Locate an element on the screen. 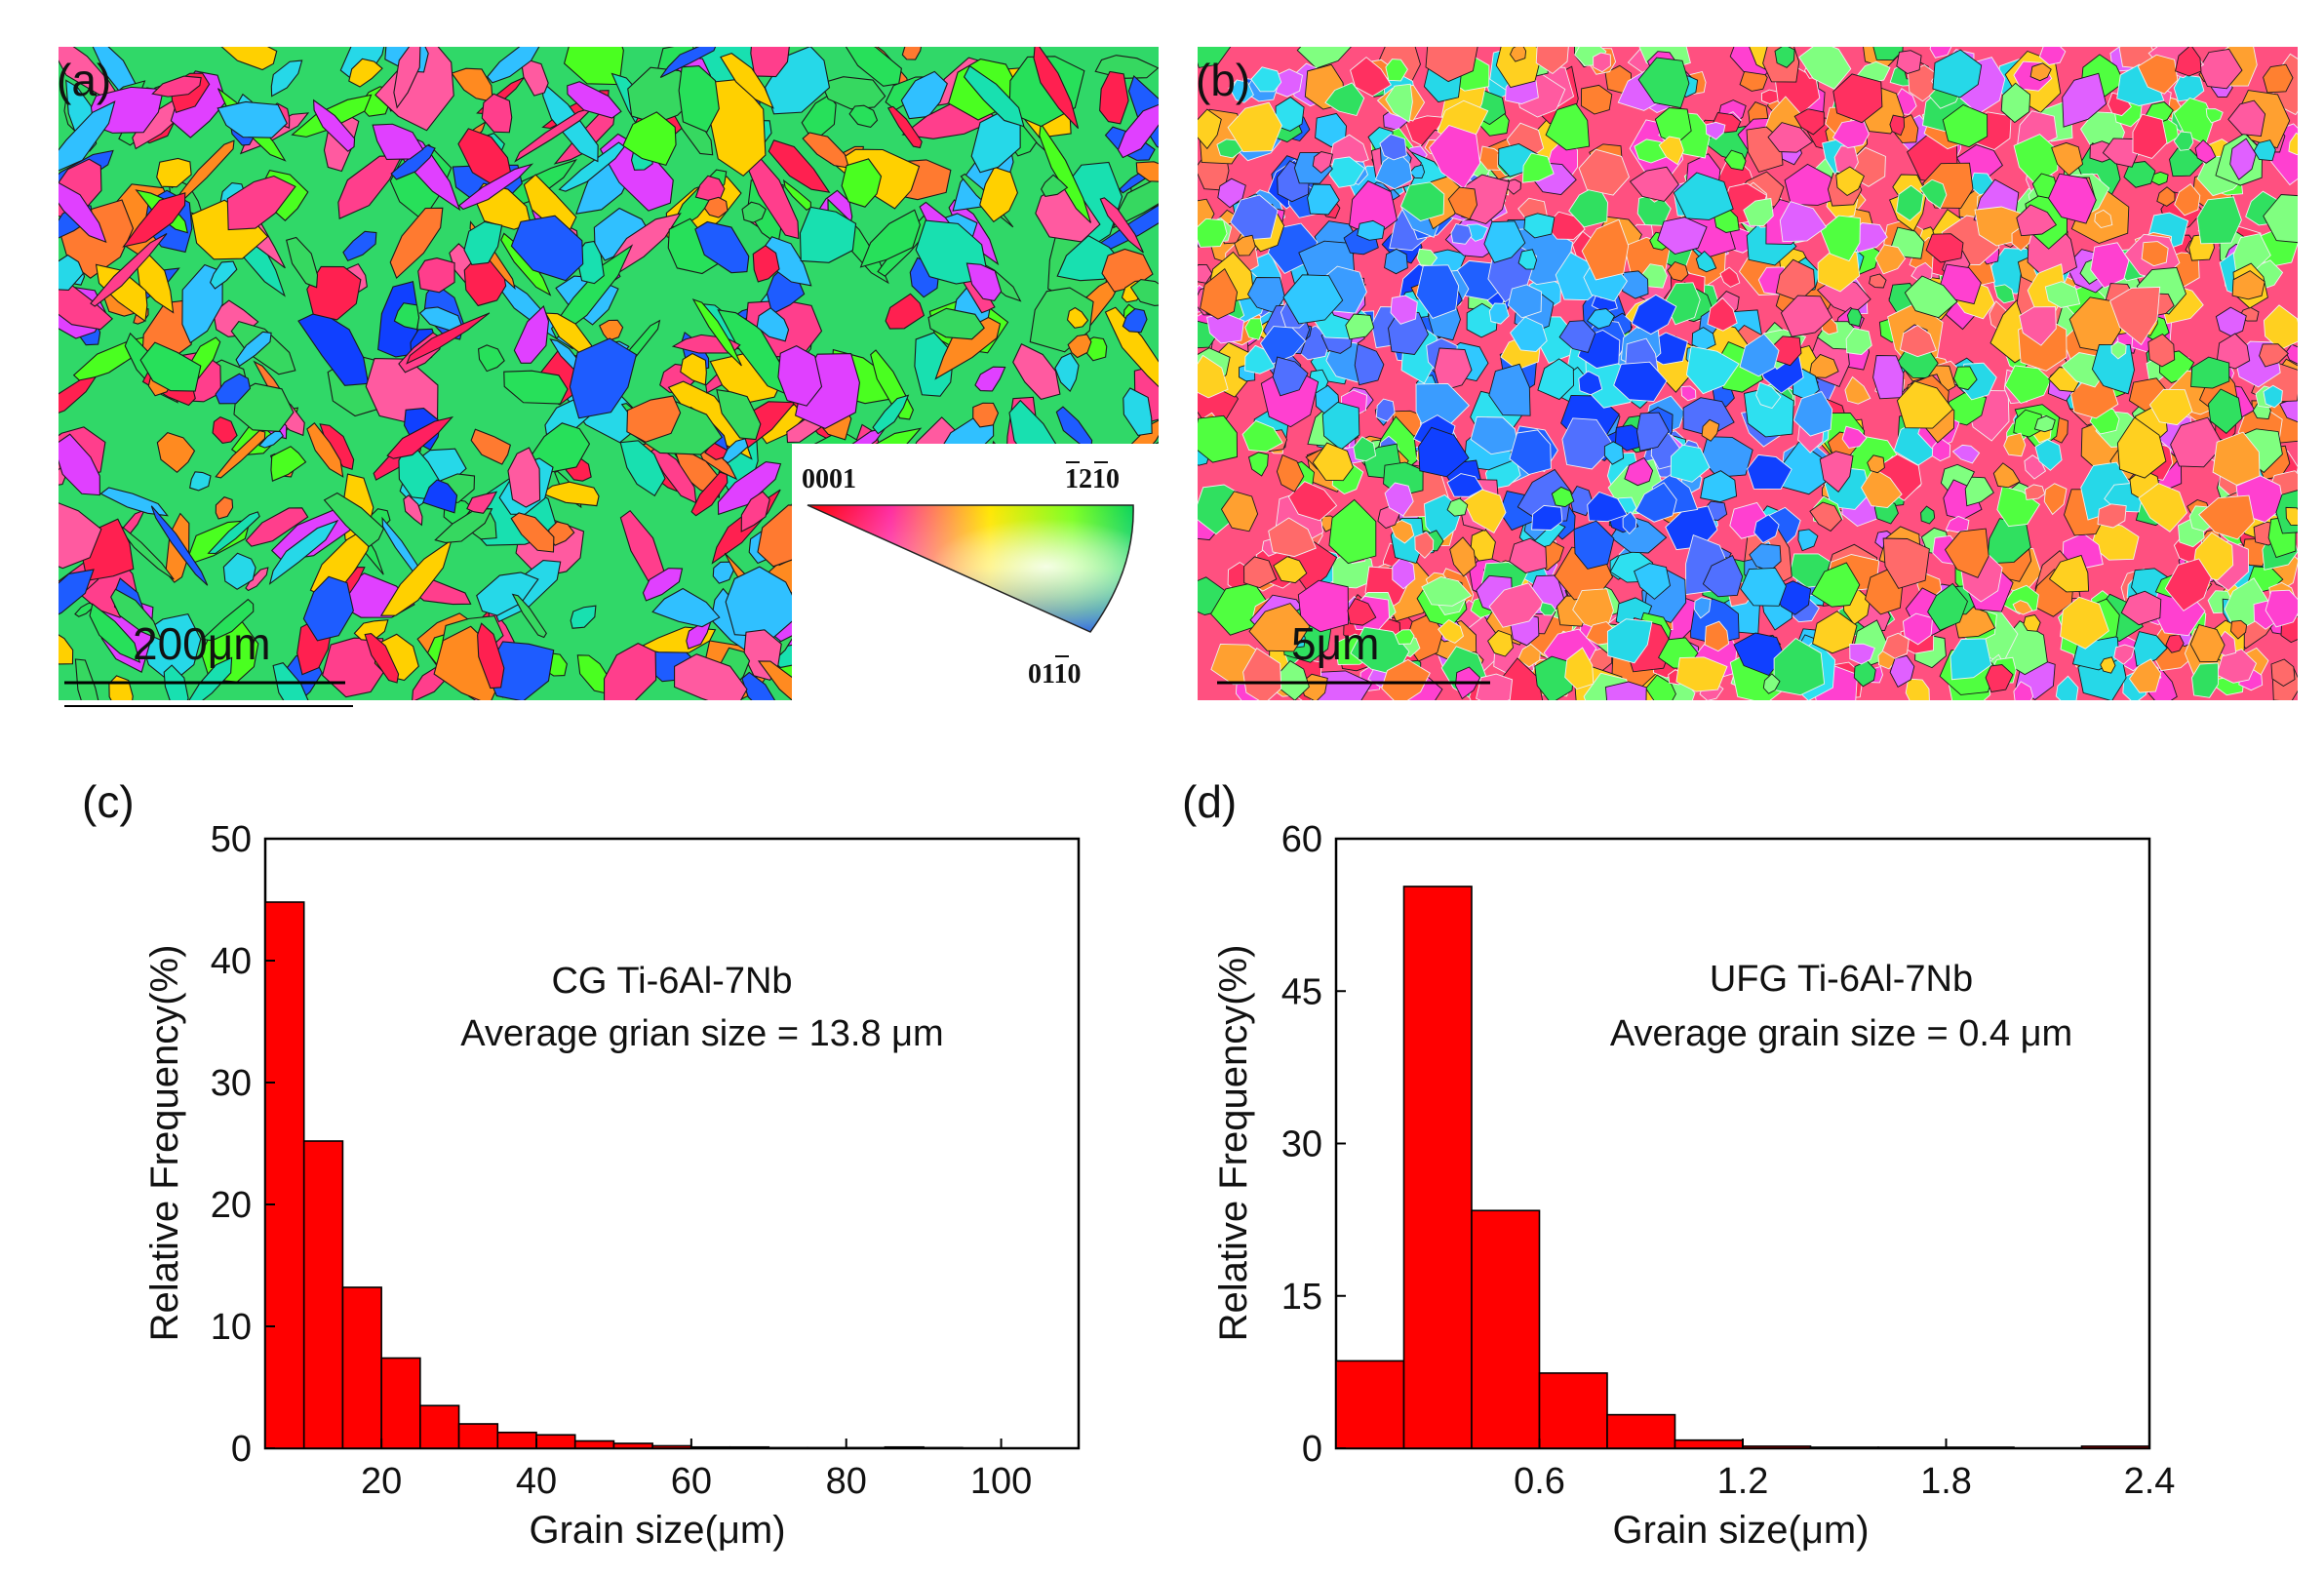  plot-frame-c is located at coordinates (672, 1143).